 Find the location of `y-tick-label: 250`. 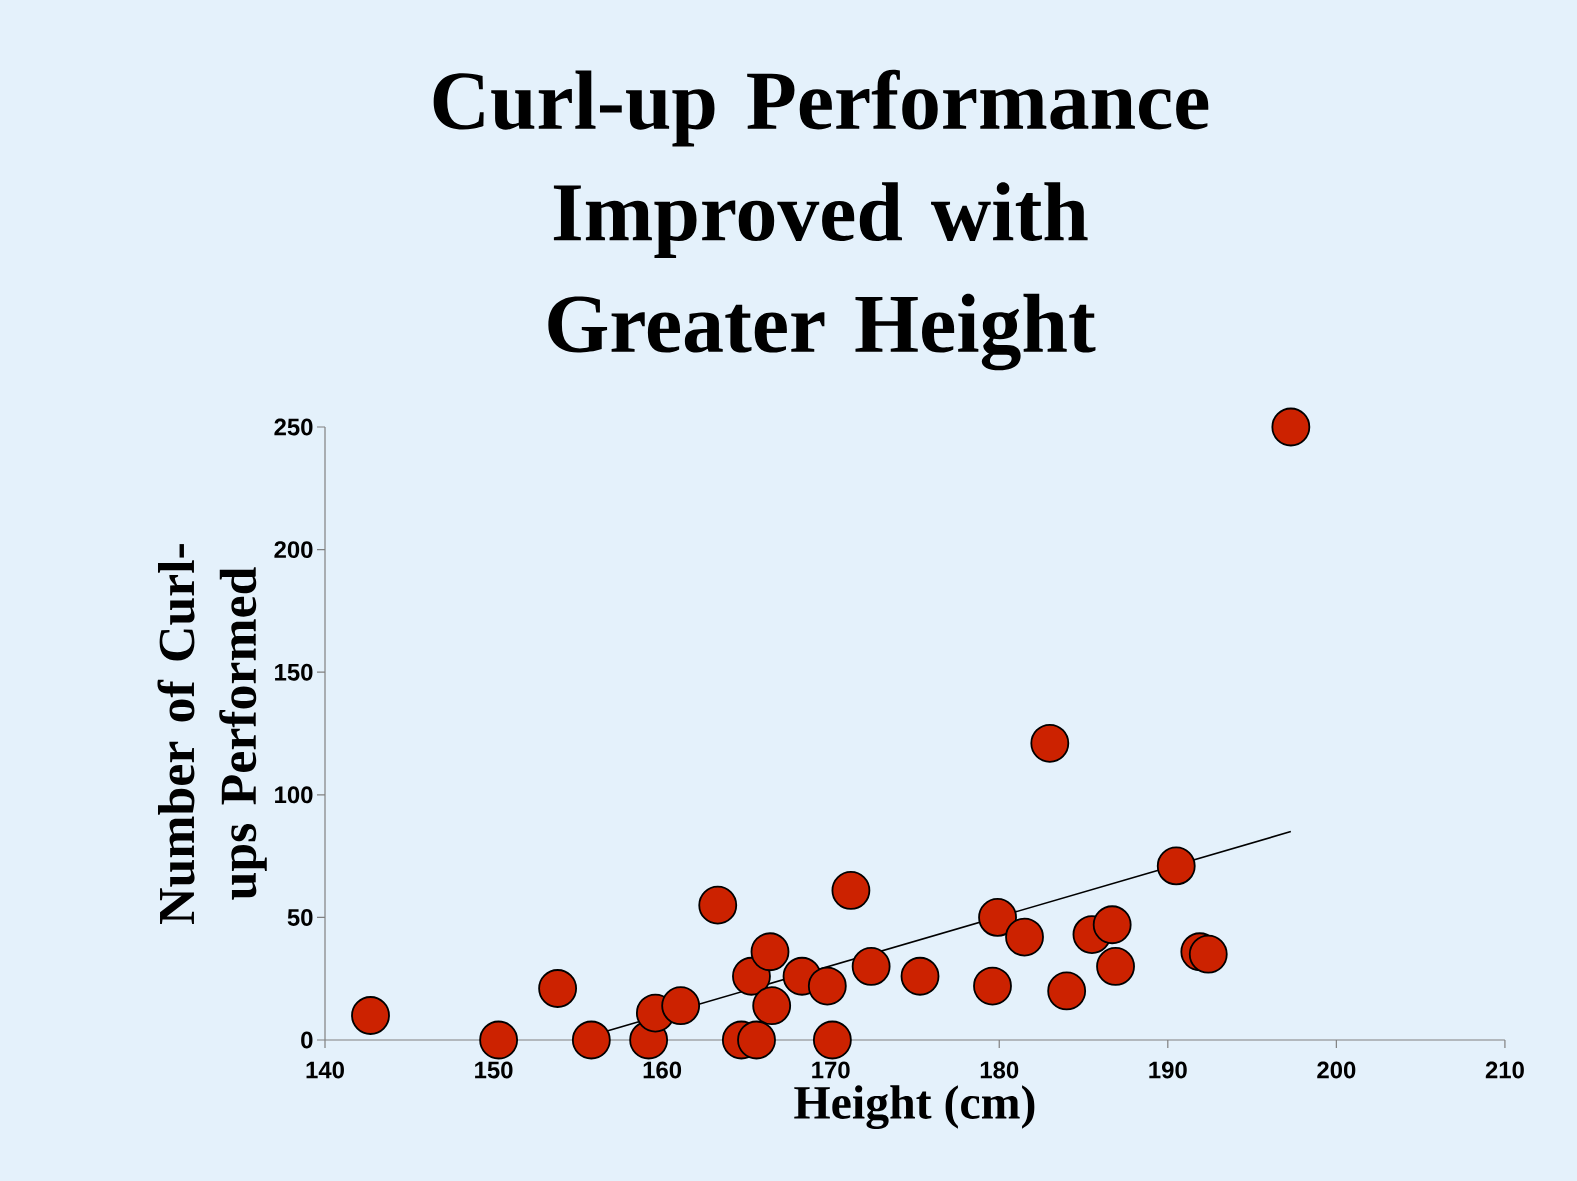

y-tick-label: 250 is located at coordinates (293, 427).